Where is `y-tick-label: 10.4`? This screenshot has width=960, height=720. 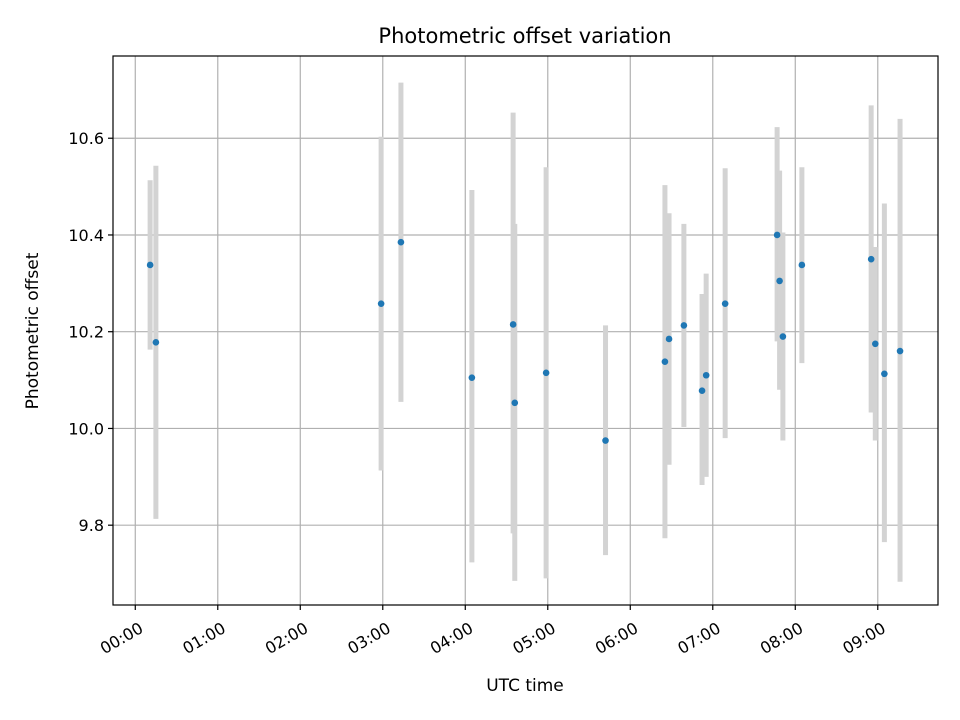 y-tick-label: 10.4 is located at coordinates (86, 235).